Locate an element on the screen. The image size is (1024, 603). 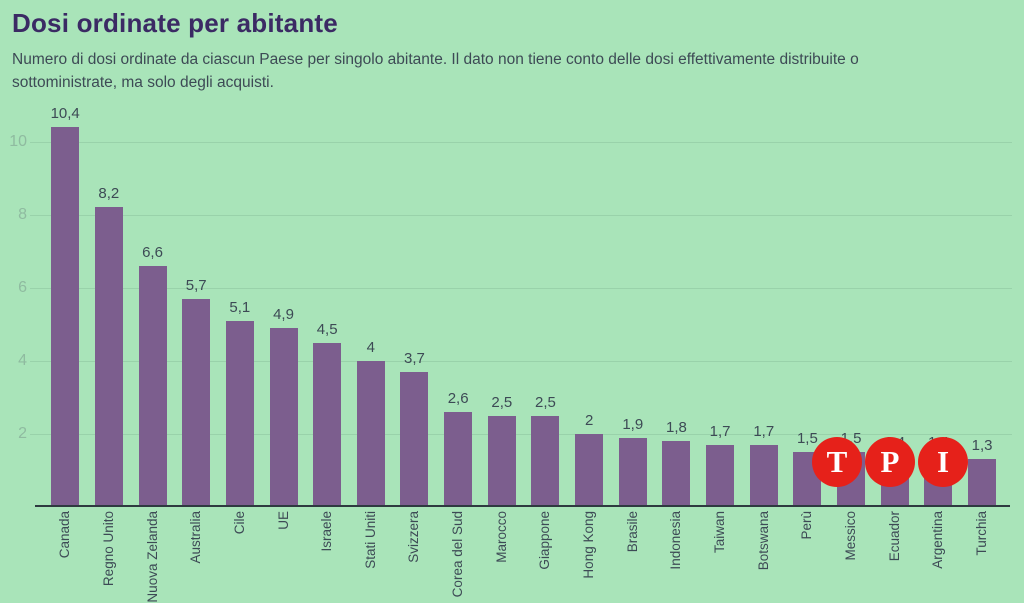
x-axis-tick-label: Taiwan is located at coordinates (720, 532).